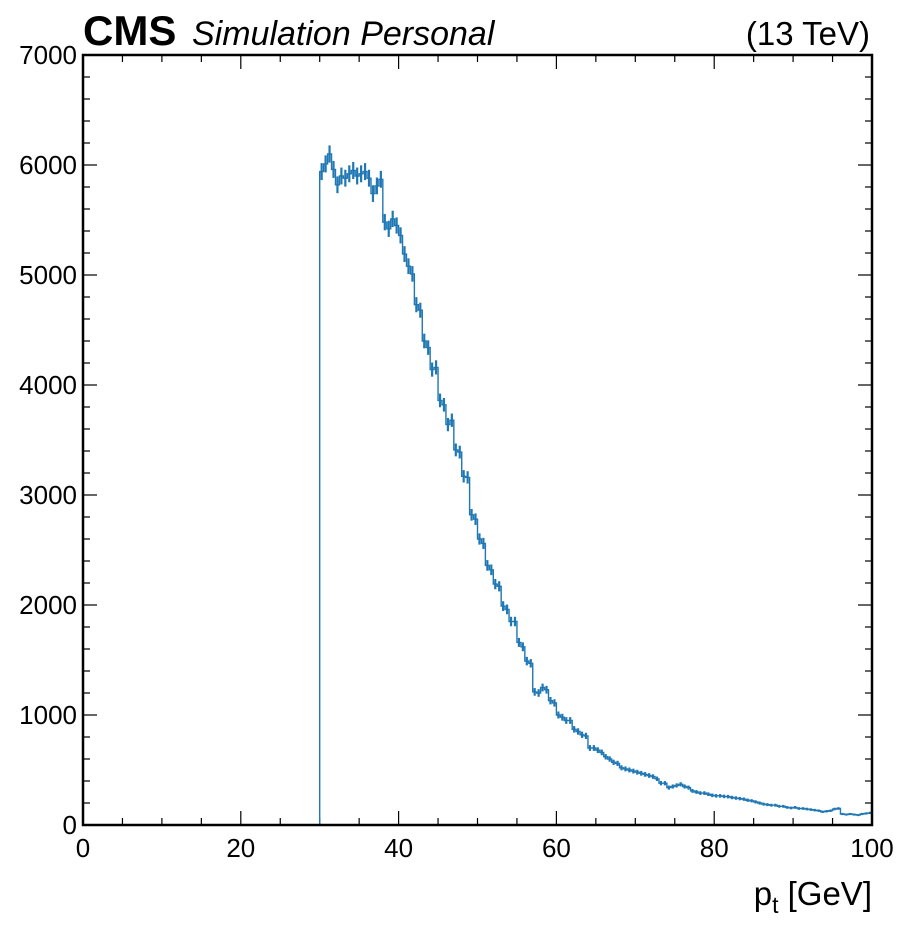 The height and width of the screenshot is (925, 907). Describe the element at coordinates (344, 34) in the screenshot. I see `status-label: Simulation Personal` at that location.